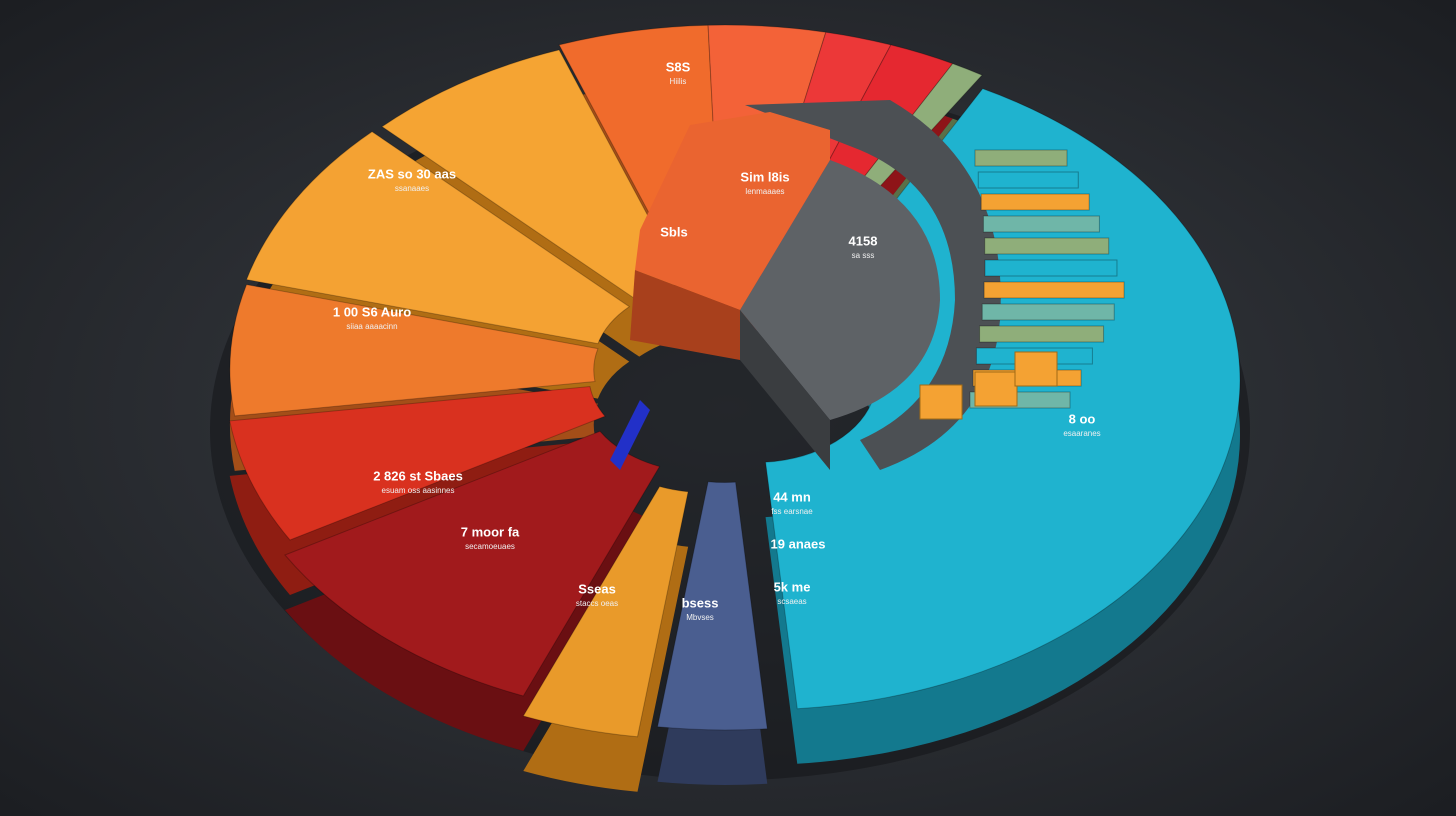 This screenshot has height=816, width=1456. I want to click on label-title: 4158, so click(863, 240).